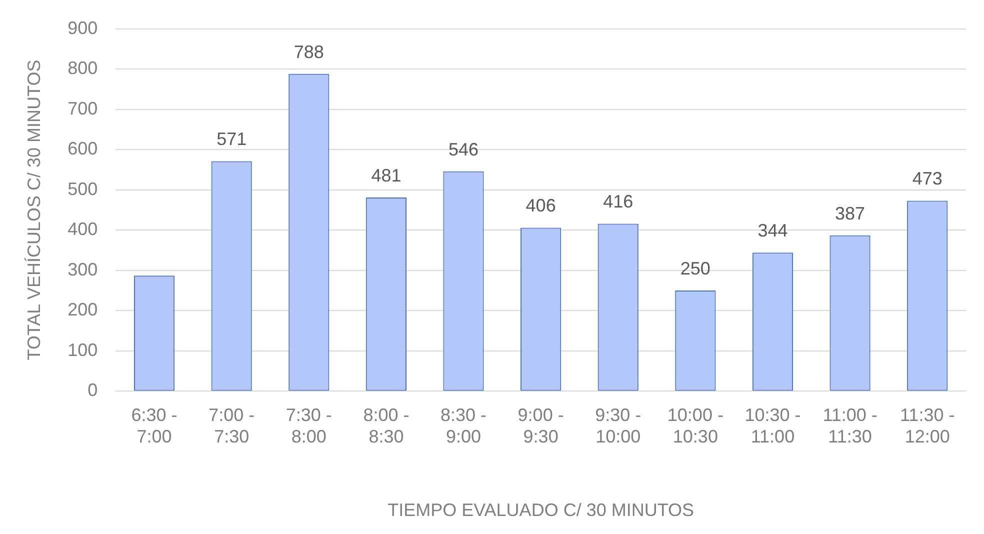 This screenshot has width=984, height=534. Describe the element at coordinates (83, 148) in the screenshot. I see `y-tick-label: 600` at that location.